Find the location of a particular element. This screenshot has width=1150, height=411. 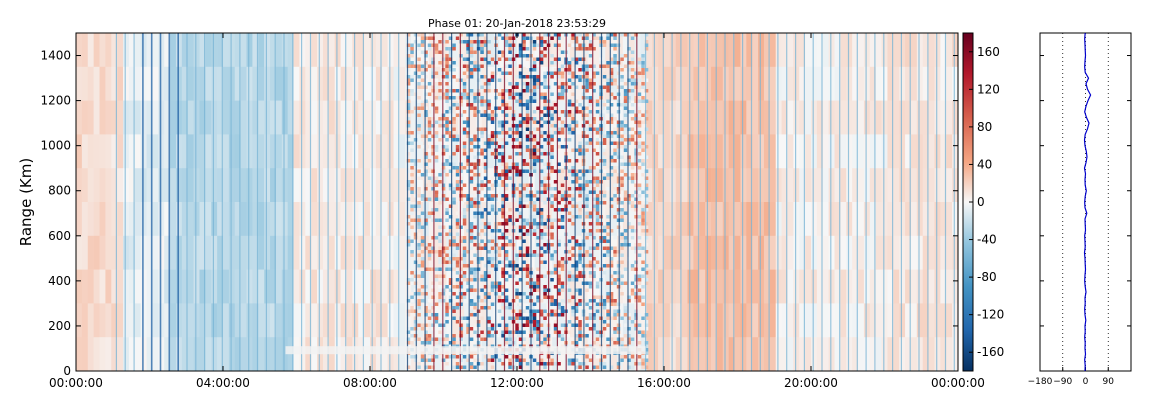

profile-series-line is located at coordinates (1087, 202).